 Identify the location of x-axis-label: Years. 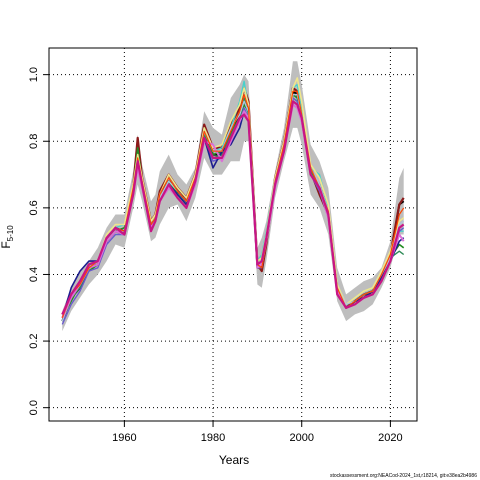
(234, 460).